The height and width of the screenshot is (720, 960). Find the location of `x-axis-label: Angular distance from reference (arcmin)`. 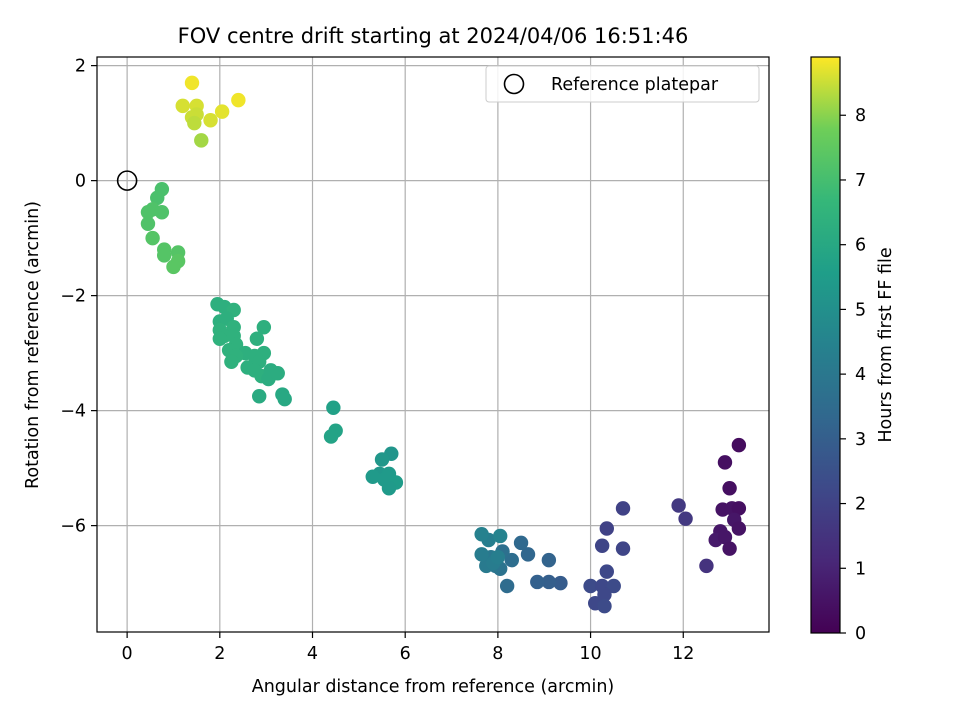

x-axis-label: Angular distance from reference (arcmin) is located at coordinates (433, 687).